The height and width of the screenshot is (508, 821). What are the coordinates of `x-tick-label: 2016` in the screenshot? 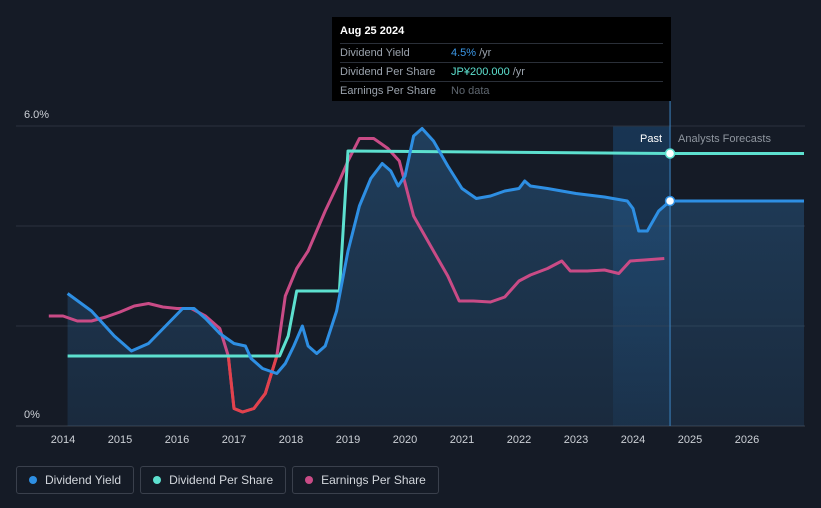 It's located at (177, 440).